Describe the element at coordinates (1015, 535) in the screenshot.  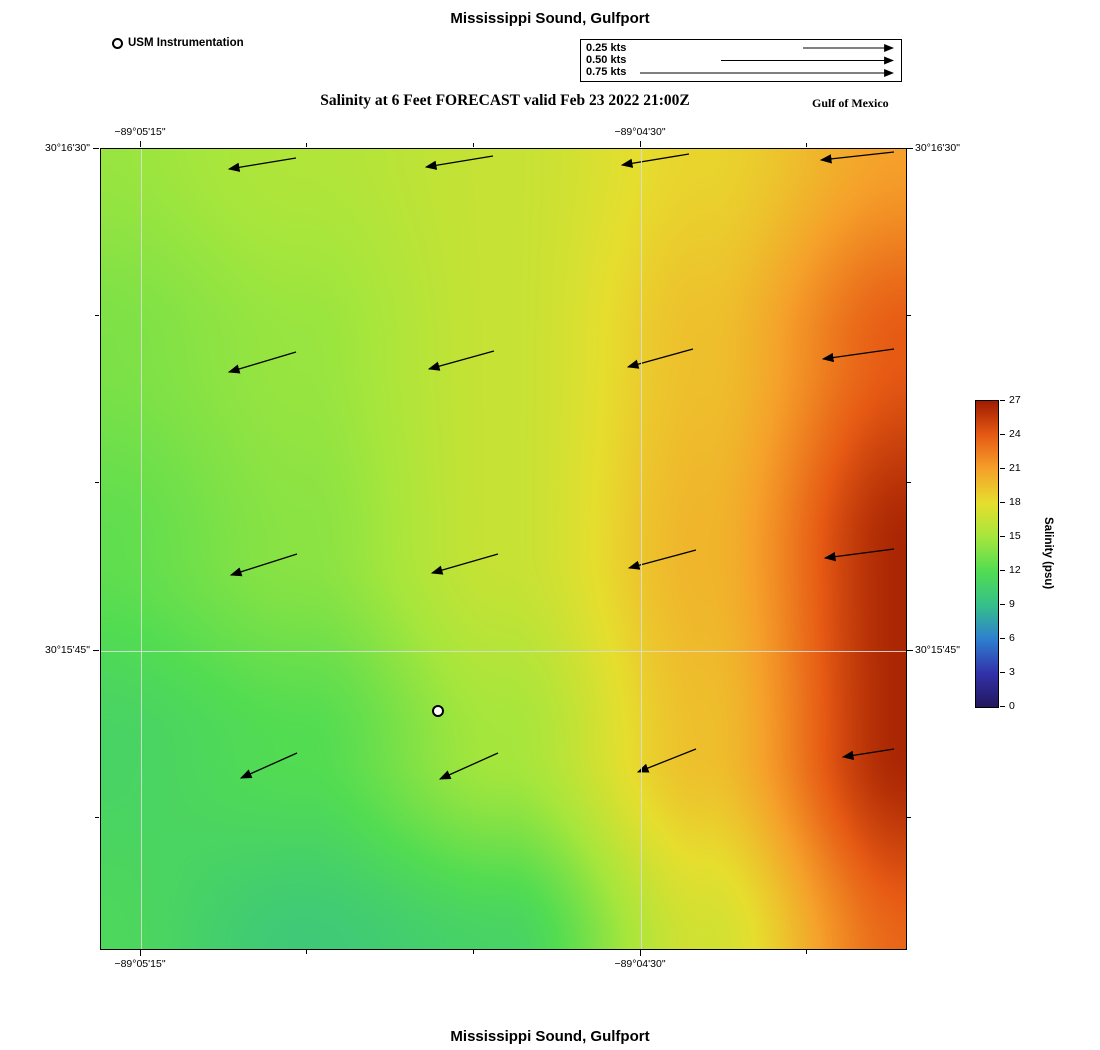
I see `colorbar-tick-label: 15` at that location.